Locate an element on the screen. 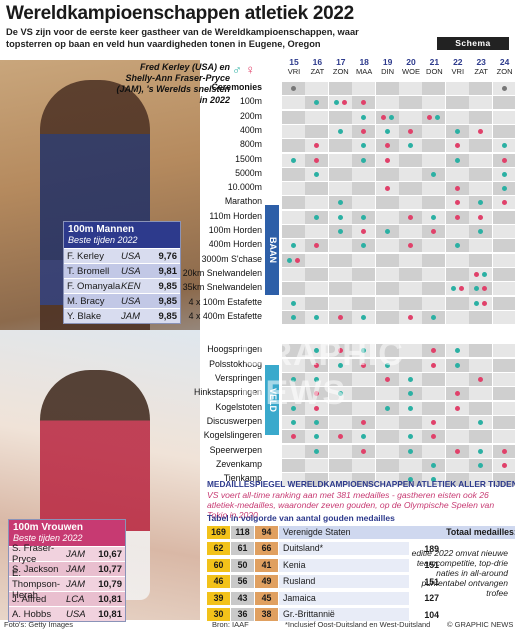  country-name: Rusland is located at coordinates (344, 581).